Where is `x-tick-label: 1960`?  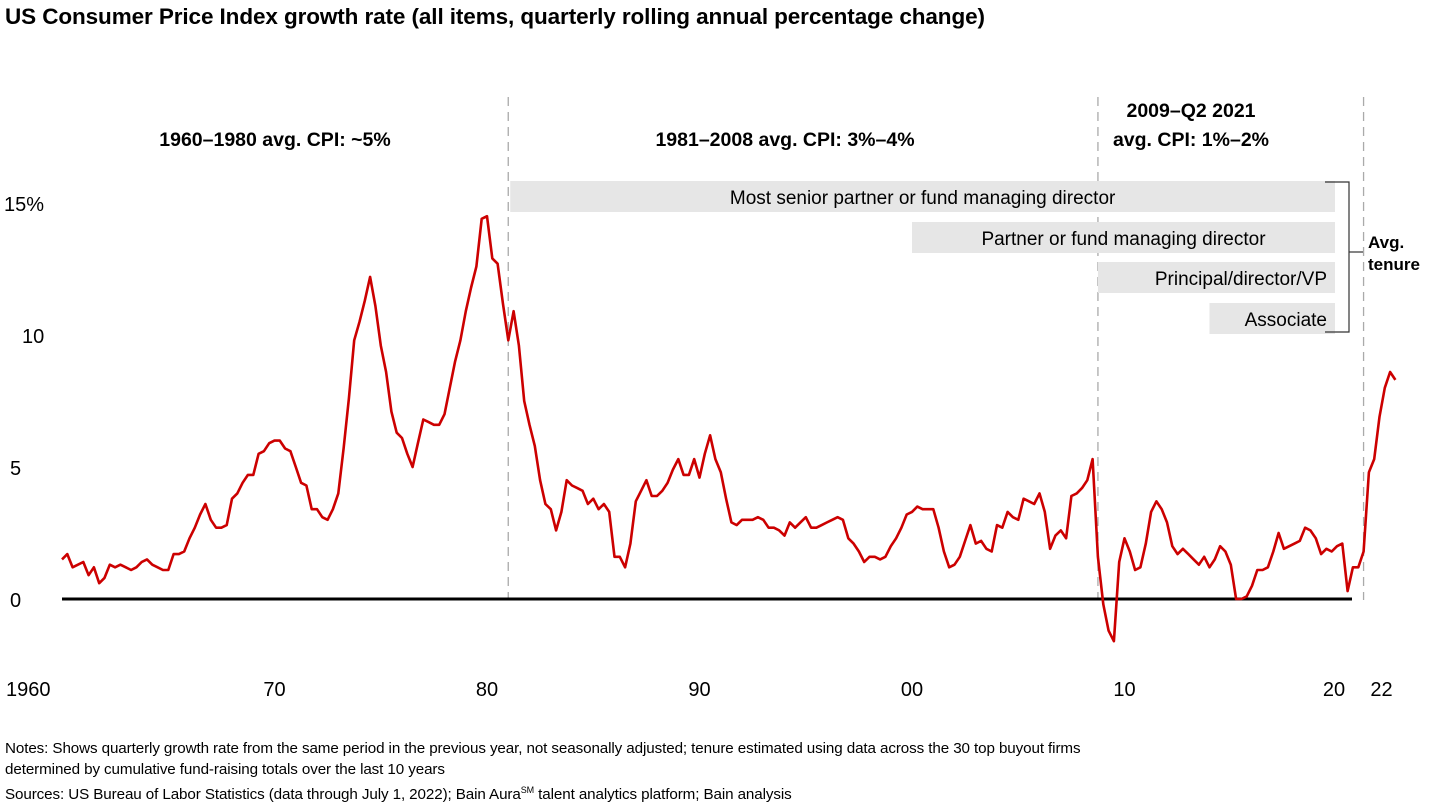
x-tick-label: 1960 is located at coordinates (28, 690).